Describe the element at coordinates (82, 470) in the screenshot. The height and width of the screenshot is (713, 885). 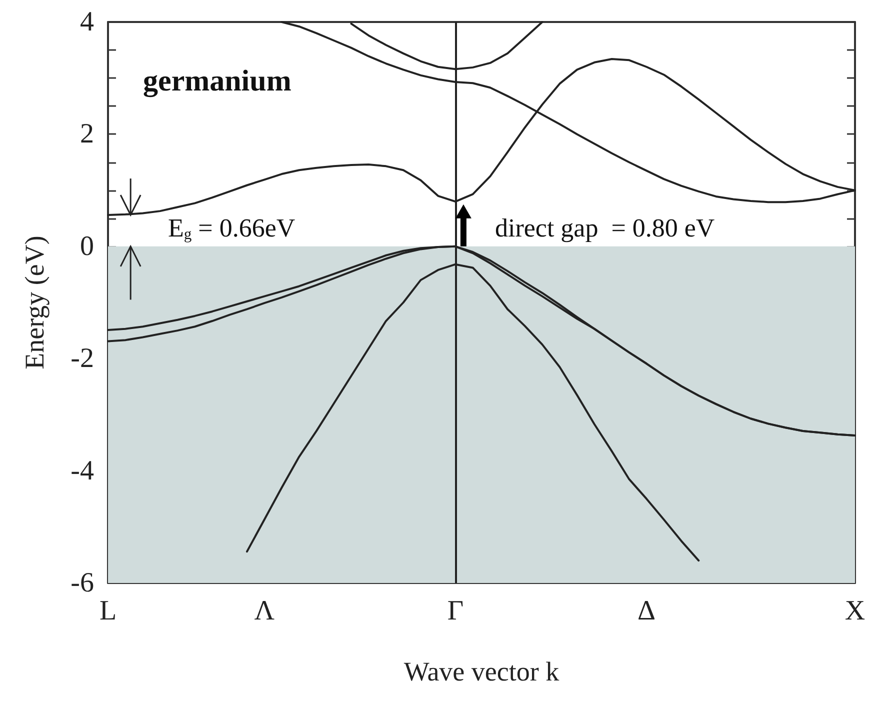
I see `y-tick-label: -4` at that location.